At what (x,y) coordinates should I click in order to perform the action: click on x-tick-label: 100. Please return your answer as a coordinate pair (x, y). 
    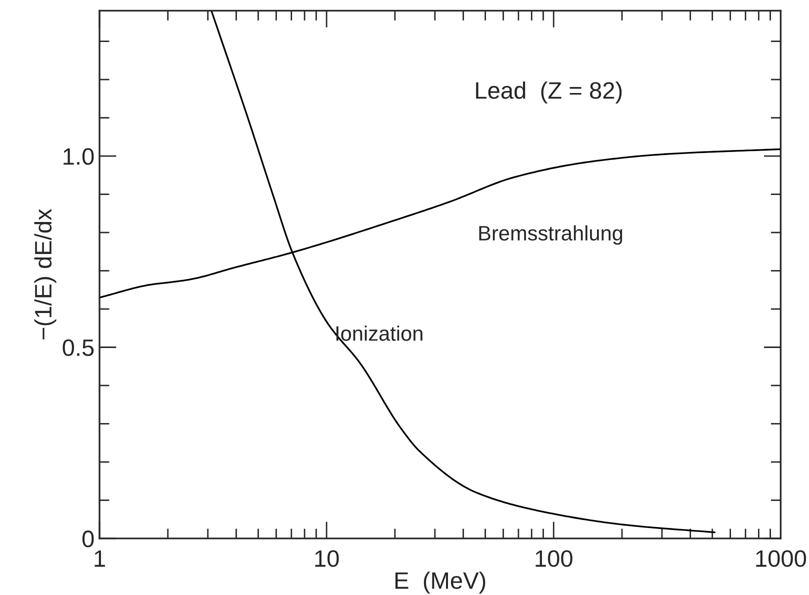
    Looking at the image, I should click on (554, 558).